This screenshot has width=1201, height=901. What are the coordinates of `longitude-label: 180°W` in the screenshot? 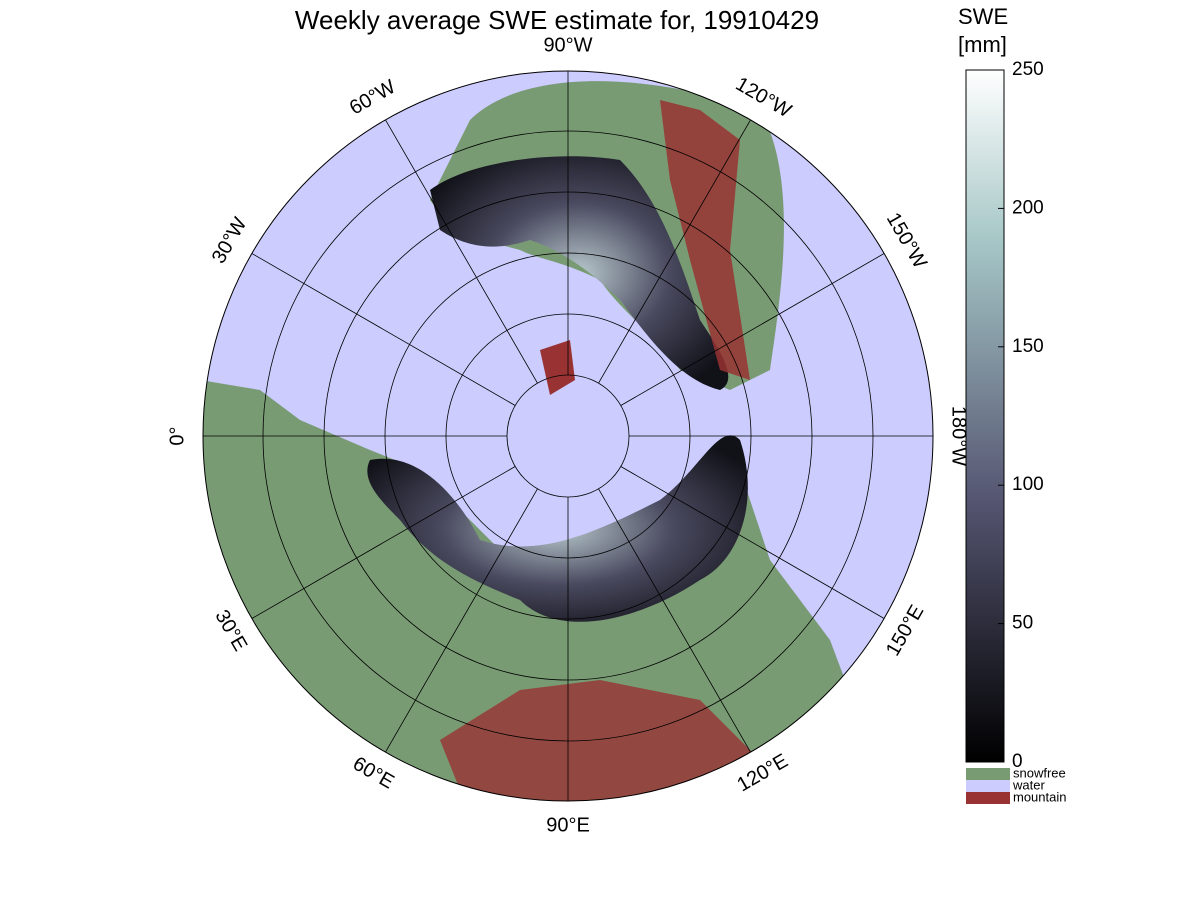 It's located at (959, 436).